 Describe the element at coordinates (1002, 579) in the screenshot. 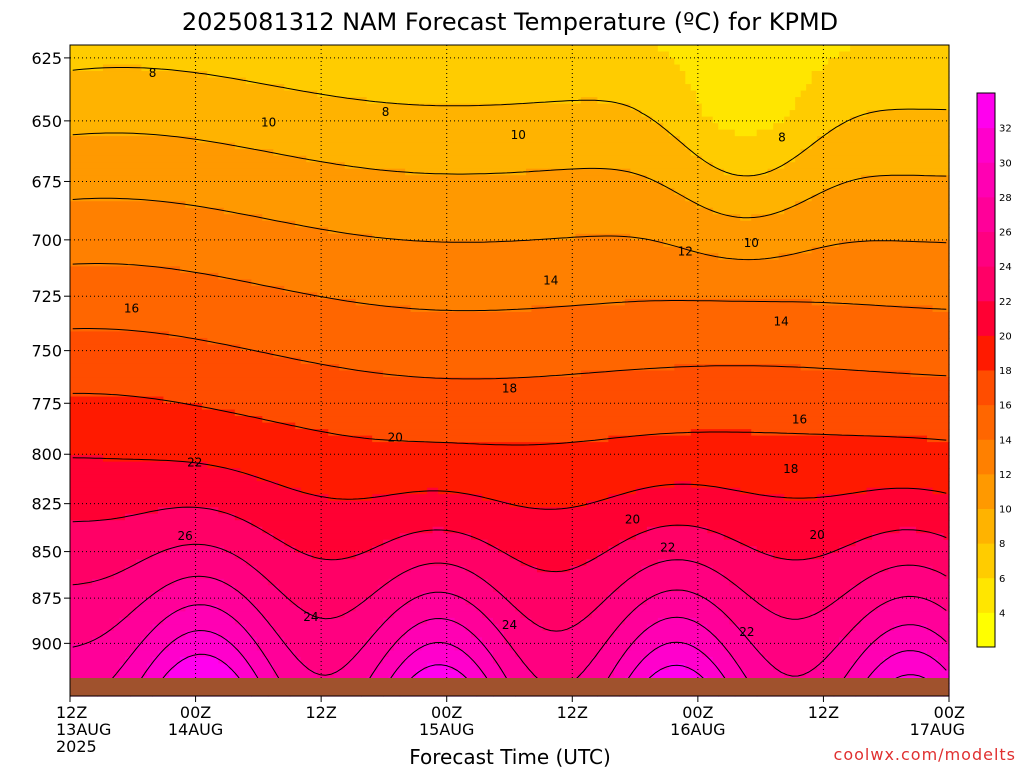

I see `colorbar-label: 6` at that location.